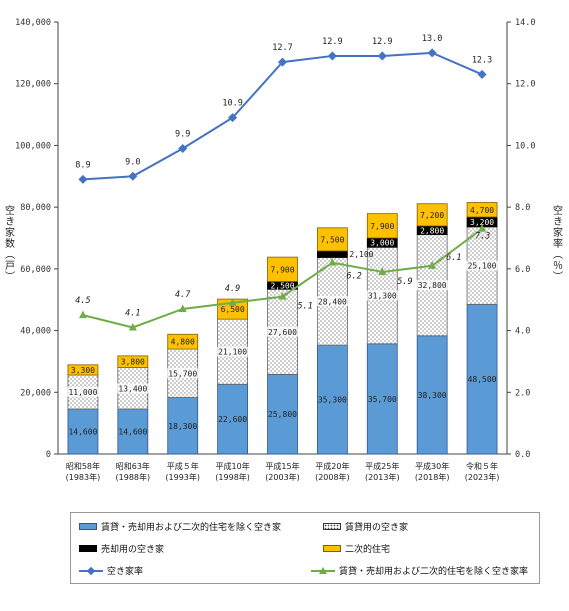 The height and width of the screenshot is (611, 569). I want to click on y-tick-label-left: 140,000, so click(33, 23).